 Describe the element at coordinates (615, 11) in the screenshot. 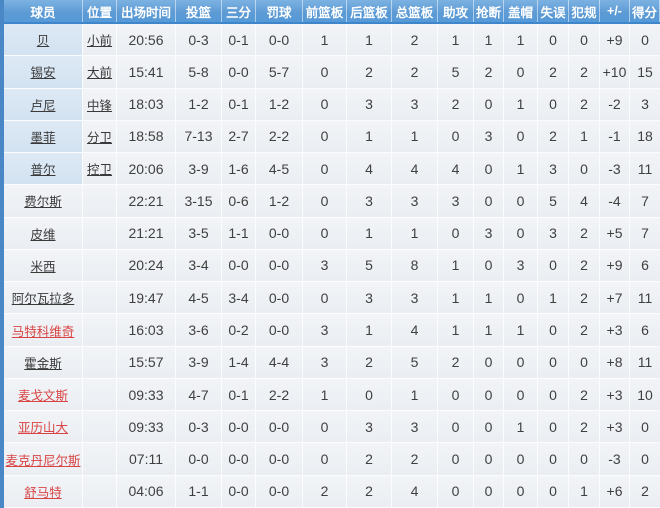

I see `column-header-pm: +/-` at that location.